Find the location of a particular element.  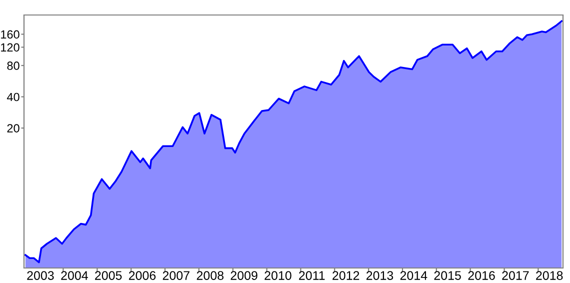

y-tick-label: 160 is located at coordinates (10, 34).